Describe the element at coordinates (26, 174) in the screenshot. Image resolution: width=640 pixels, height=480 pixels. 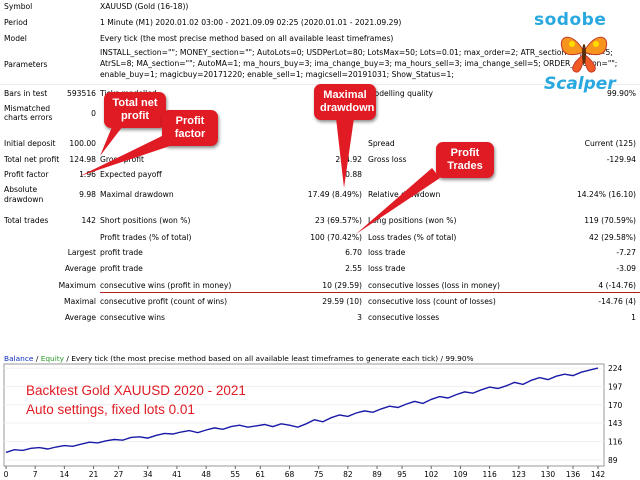
I see `profit-factor-label: Profit factor` at that location.